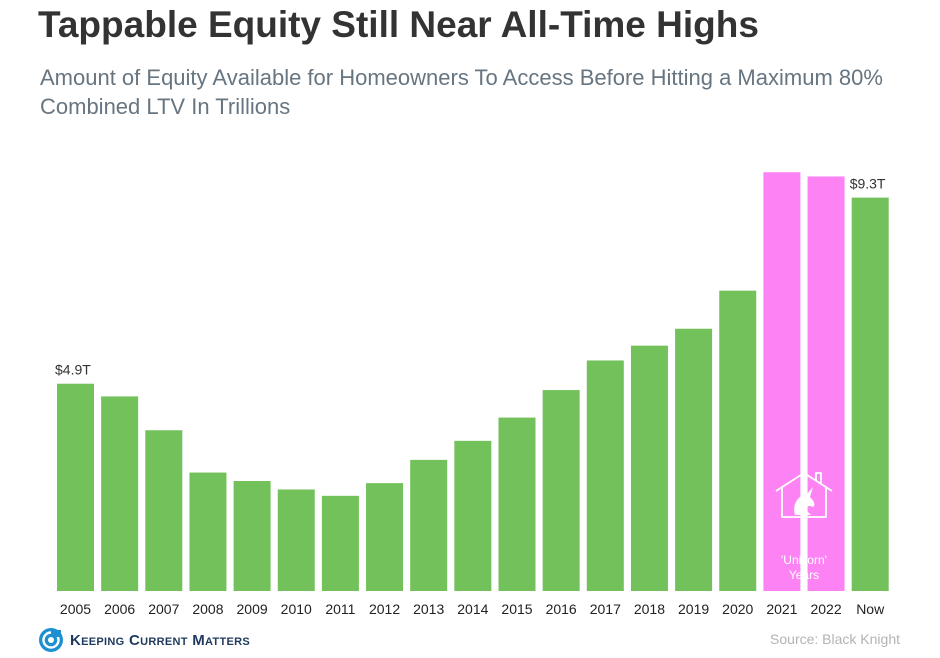  I want to click on x-tick-label: Now, so click(870, 609).